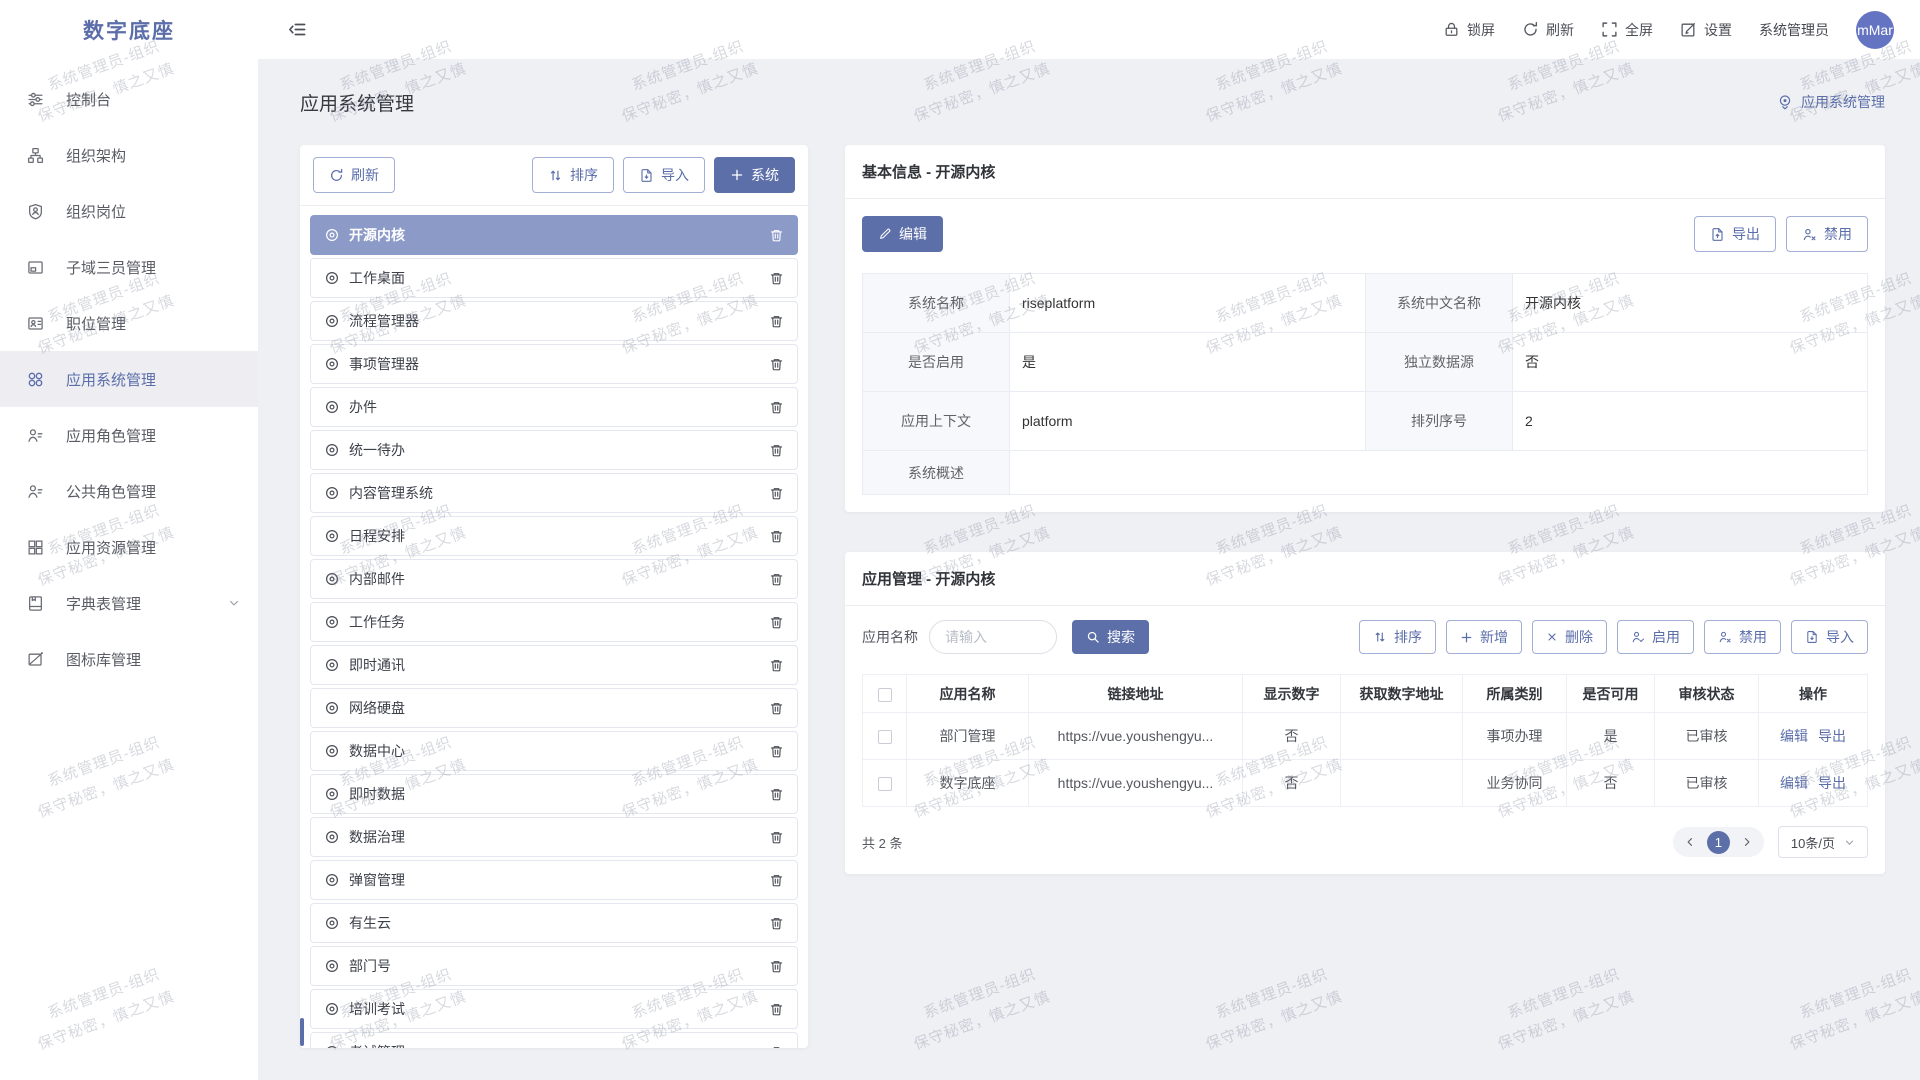 Image resolution: width=1920 pixels, height=1080 pixels. I want to click on system-list-item: 开源内核, so click(554, 235).